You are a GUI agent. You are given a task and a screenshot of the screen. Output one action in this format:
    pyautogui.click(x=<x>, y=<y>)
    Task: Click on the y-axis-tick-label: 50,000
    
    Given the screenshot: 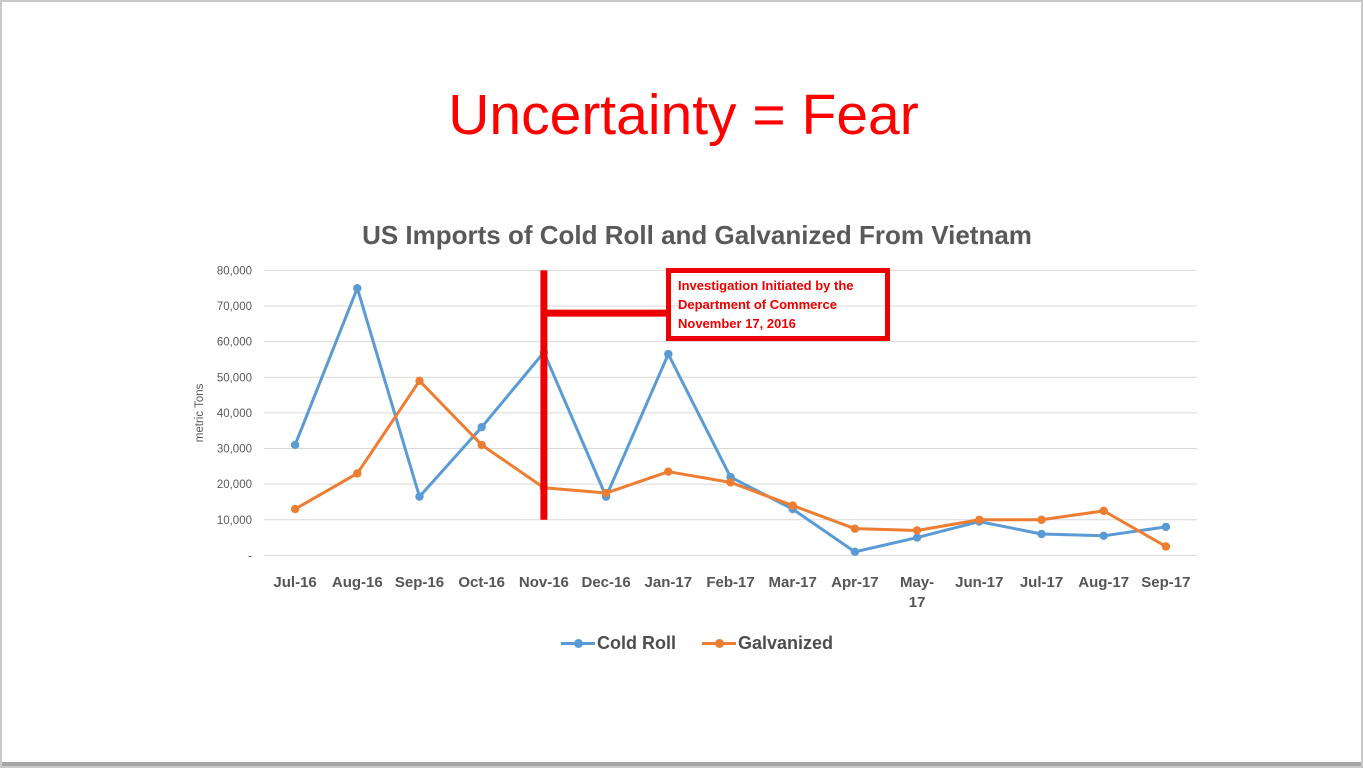 What is the action you would take?
    pyautogui.click(x=234, y=378)
    